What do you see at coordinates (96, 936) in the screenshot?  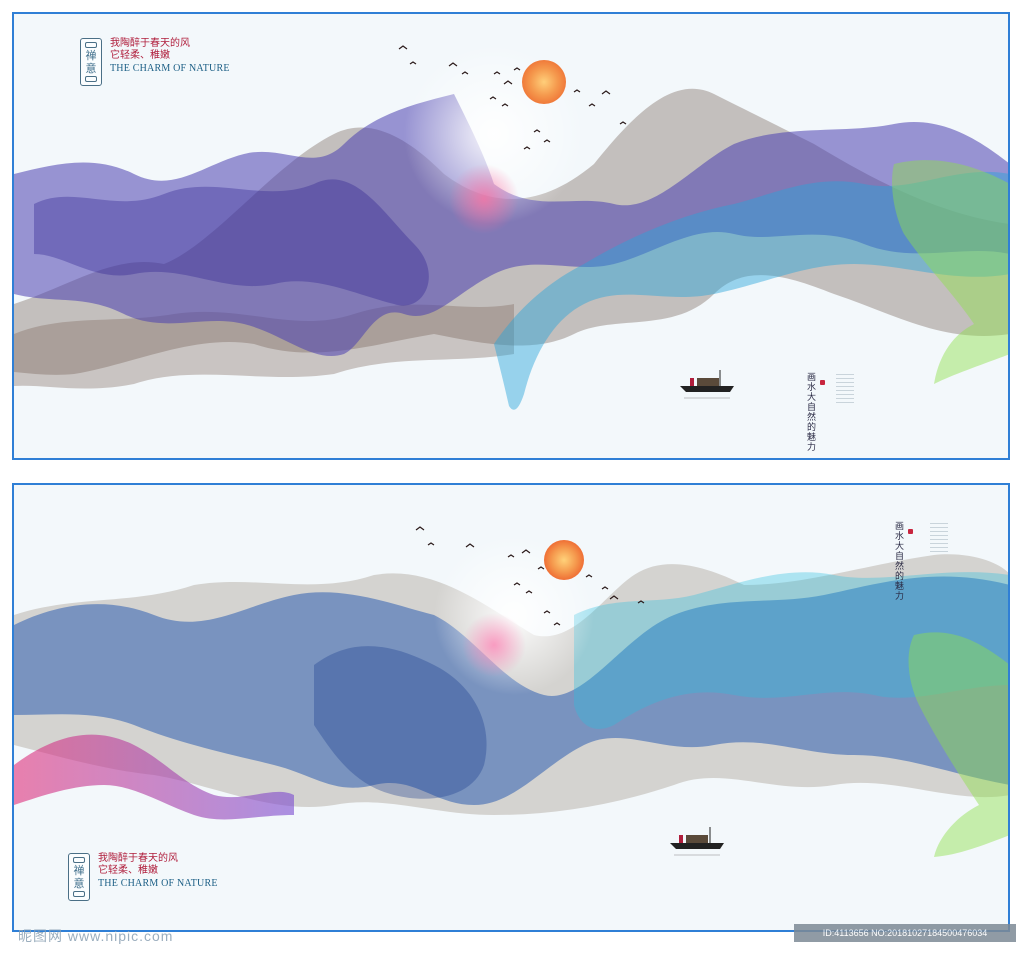 I see `site-watermark: 昵图网 www.nipic.com` at bounding box center [96, 936].